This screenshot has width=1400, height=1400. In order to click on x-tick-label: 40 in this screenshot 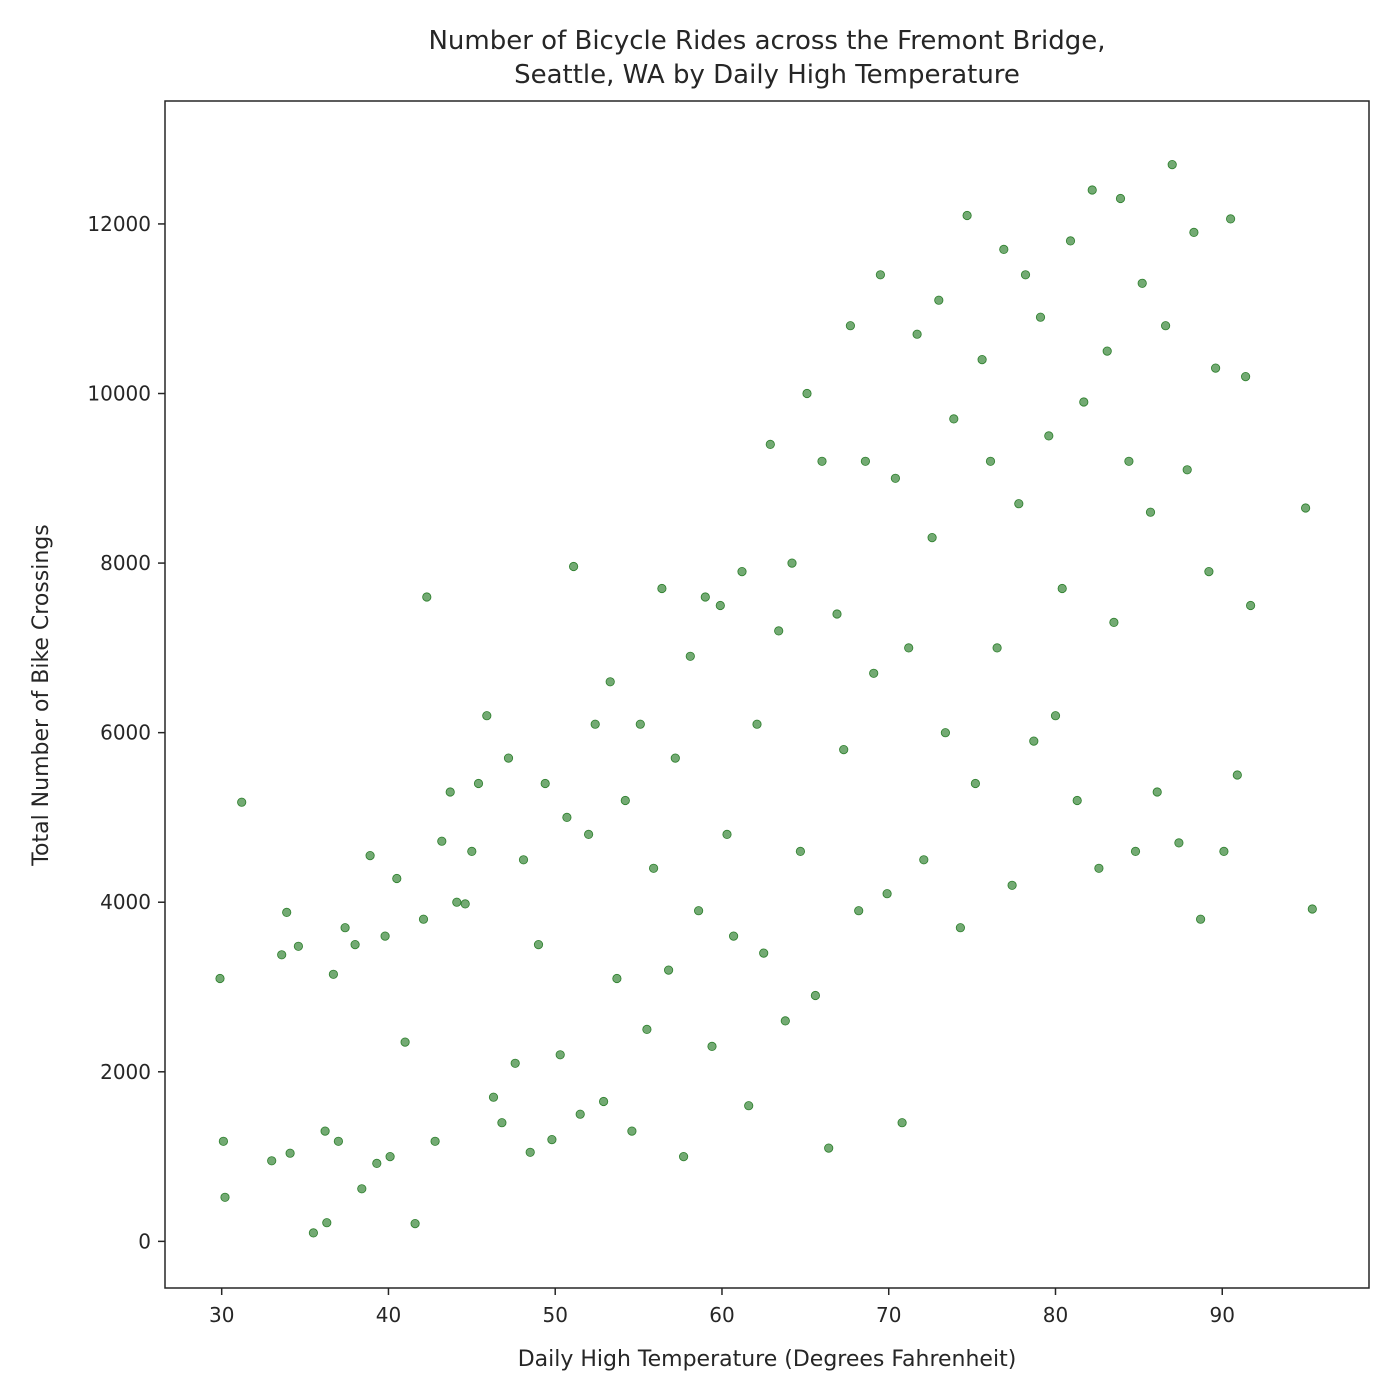, I will do `click(388, 1315)`.